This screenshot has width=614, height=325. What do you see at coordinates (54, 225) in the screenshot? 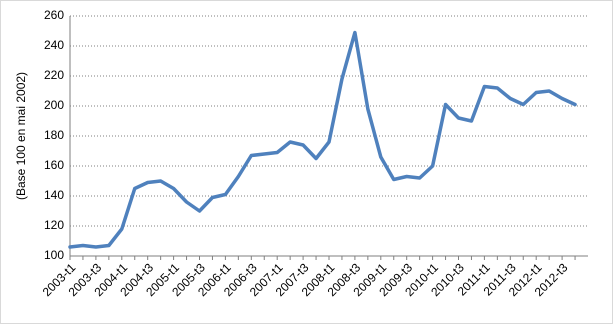
I see `y-tick-label: 120` at bounding box center [54, 225].